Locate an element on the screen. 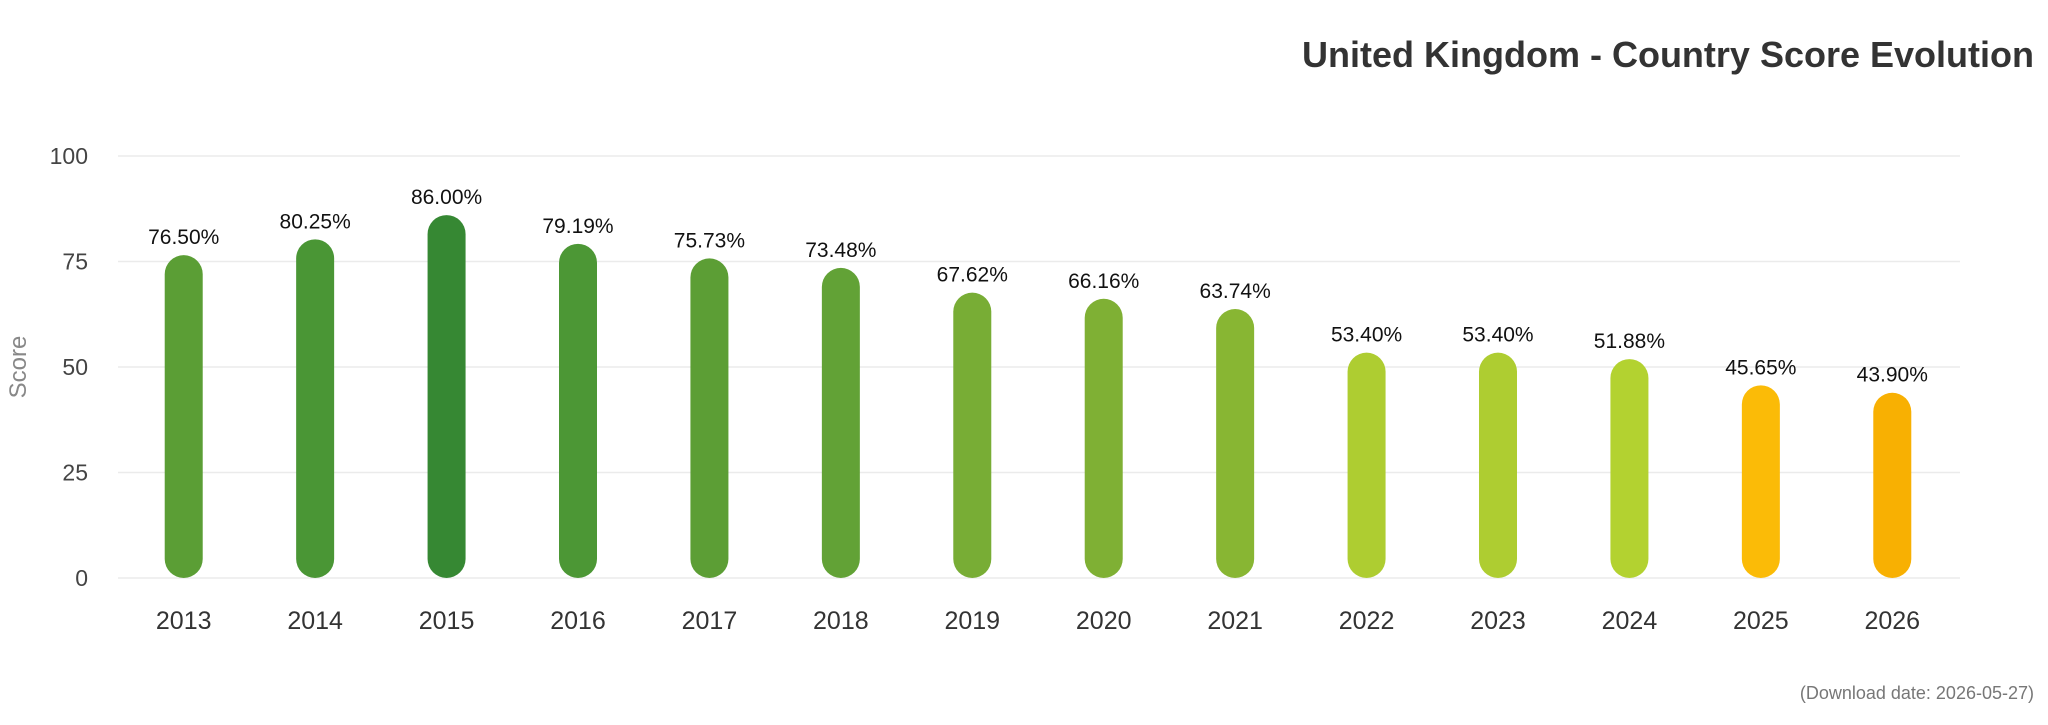 The image size is (2048, 725). bar-2026 is located at coordinates (1892, 485).